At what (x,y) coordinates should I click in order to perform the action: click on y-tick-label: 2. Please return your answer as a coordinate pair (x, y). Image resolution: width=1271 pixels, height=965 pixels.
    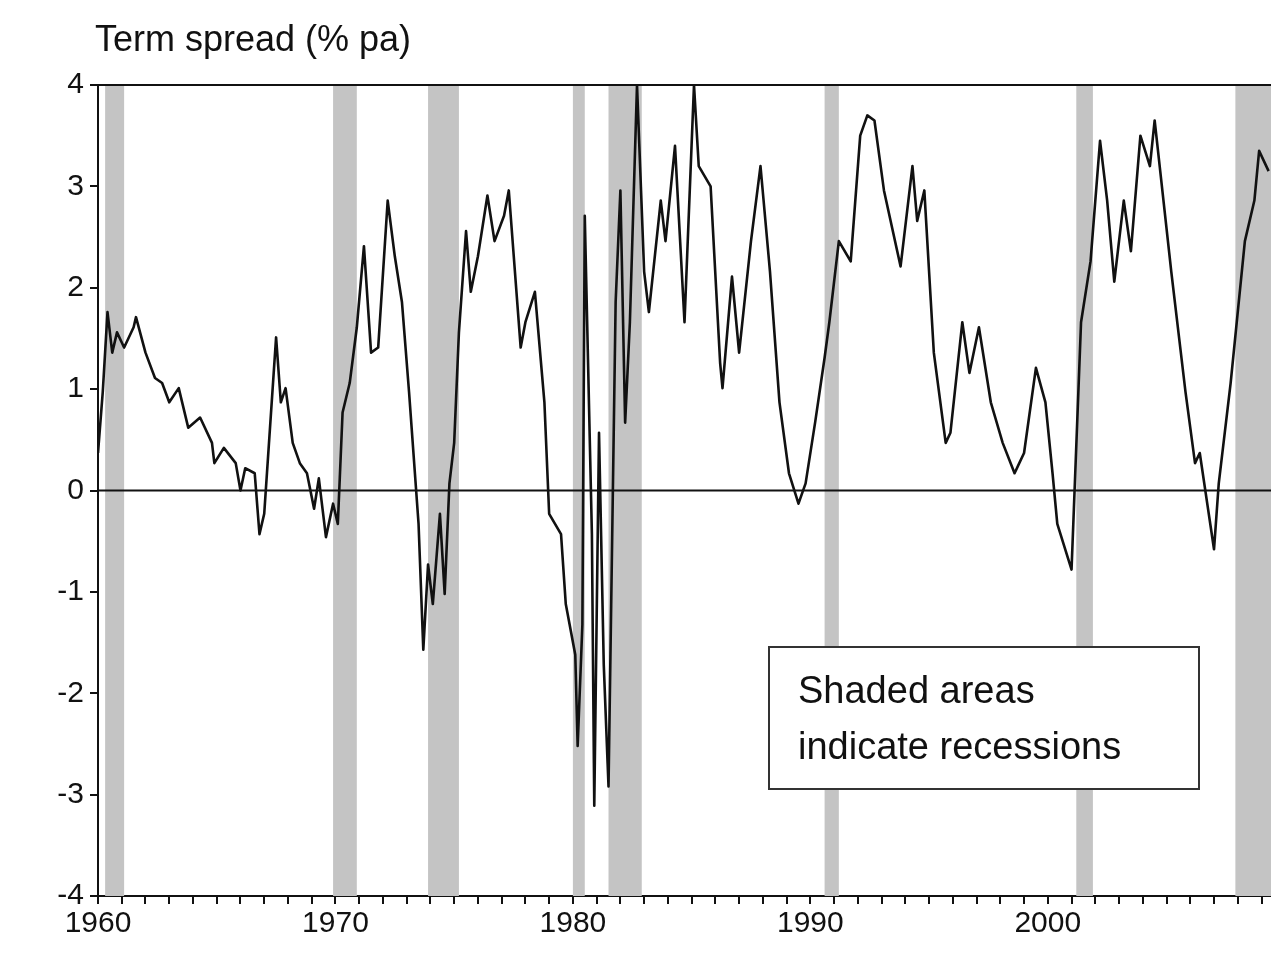
    Looking at the image, I should click on (75, 286).